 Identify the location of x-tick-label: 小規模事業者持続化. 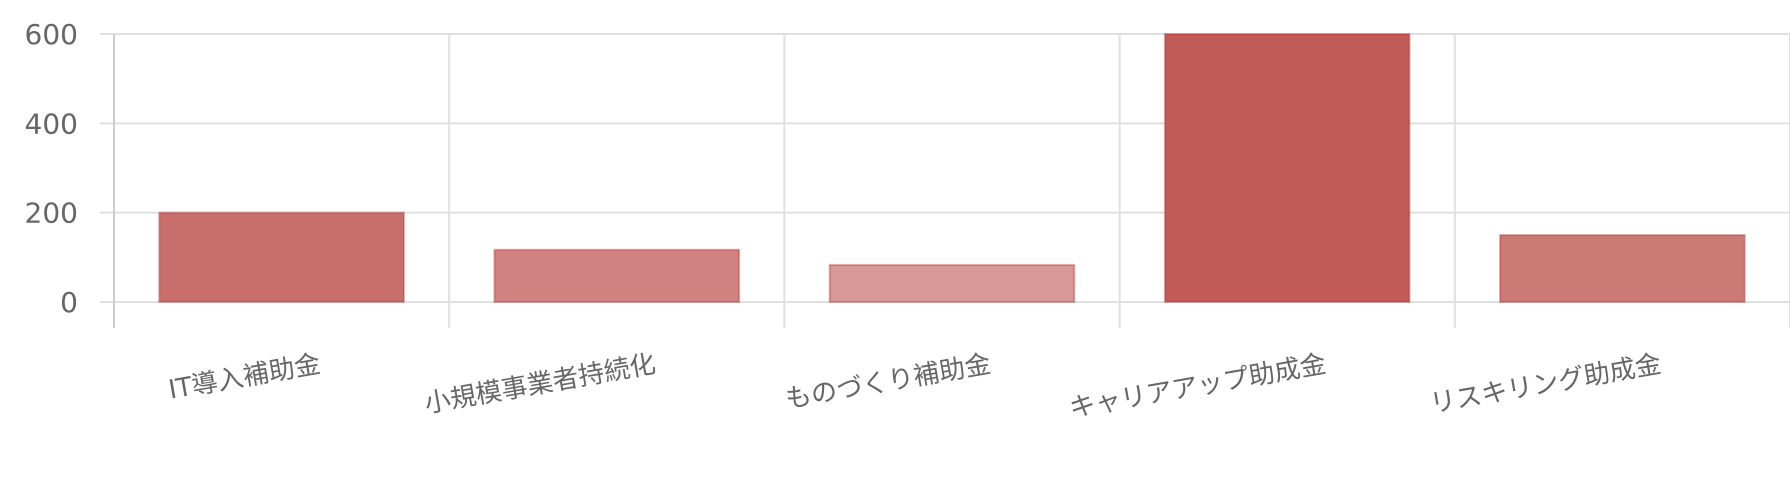
(540, 384).